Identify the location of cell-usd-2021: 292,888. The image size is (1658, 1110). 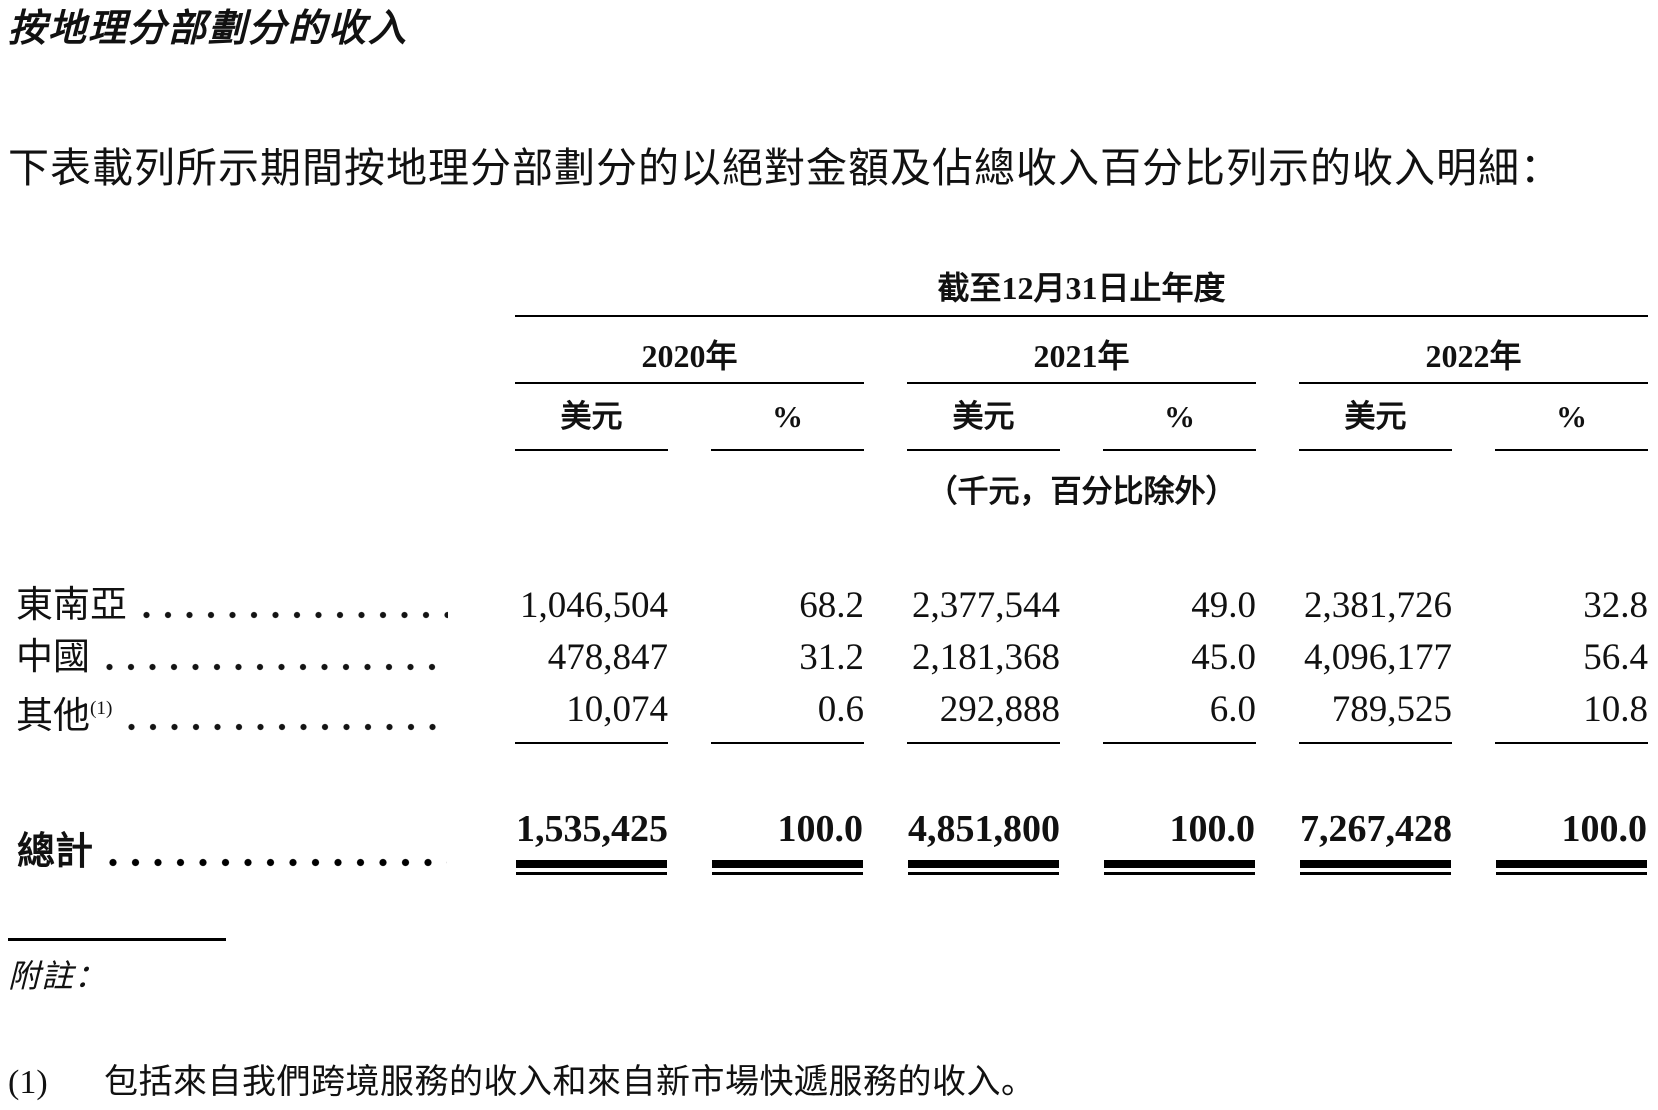
(983, 714).